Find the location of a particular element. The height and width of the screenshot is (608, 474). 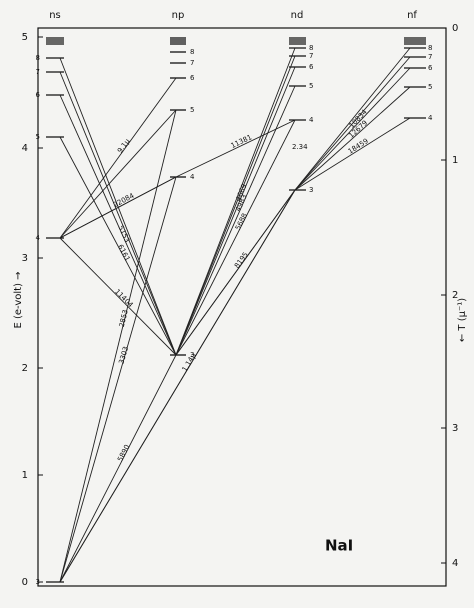

left-tick-label: 1 is located at coordinates (25, 475).